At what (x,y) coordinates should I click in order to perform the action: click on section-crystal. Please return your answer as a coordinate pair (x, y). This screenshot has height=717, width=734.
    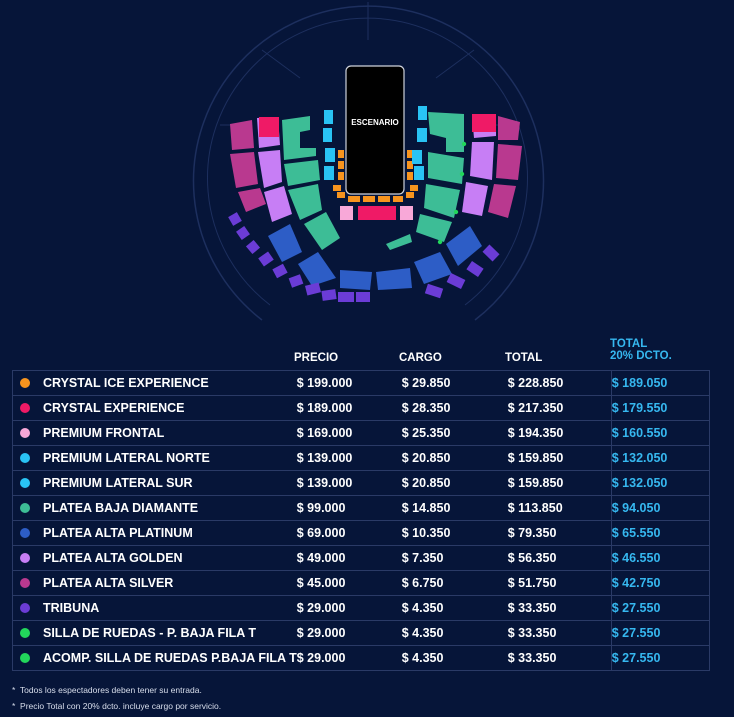
    Looking at the image, I should click on (377, 213).